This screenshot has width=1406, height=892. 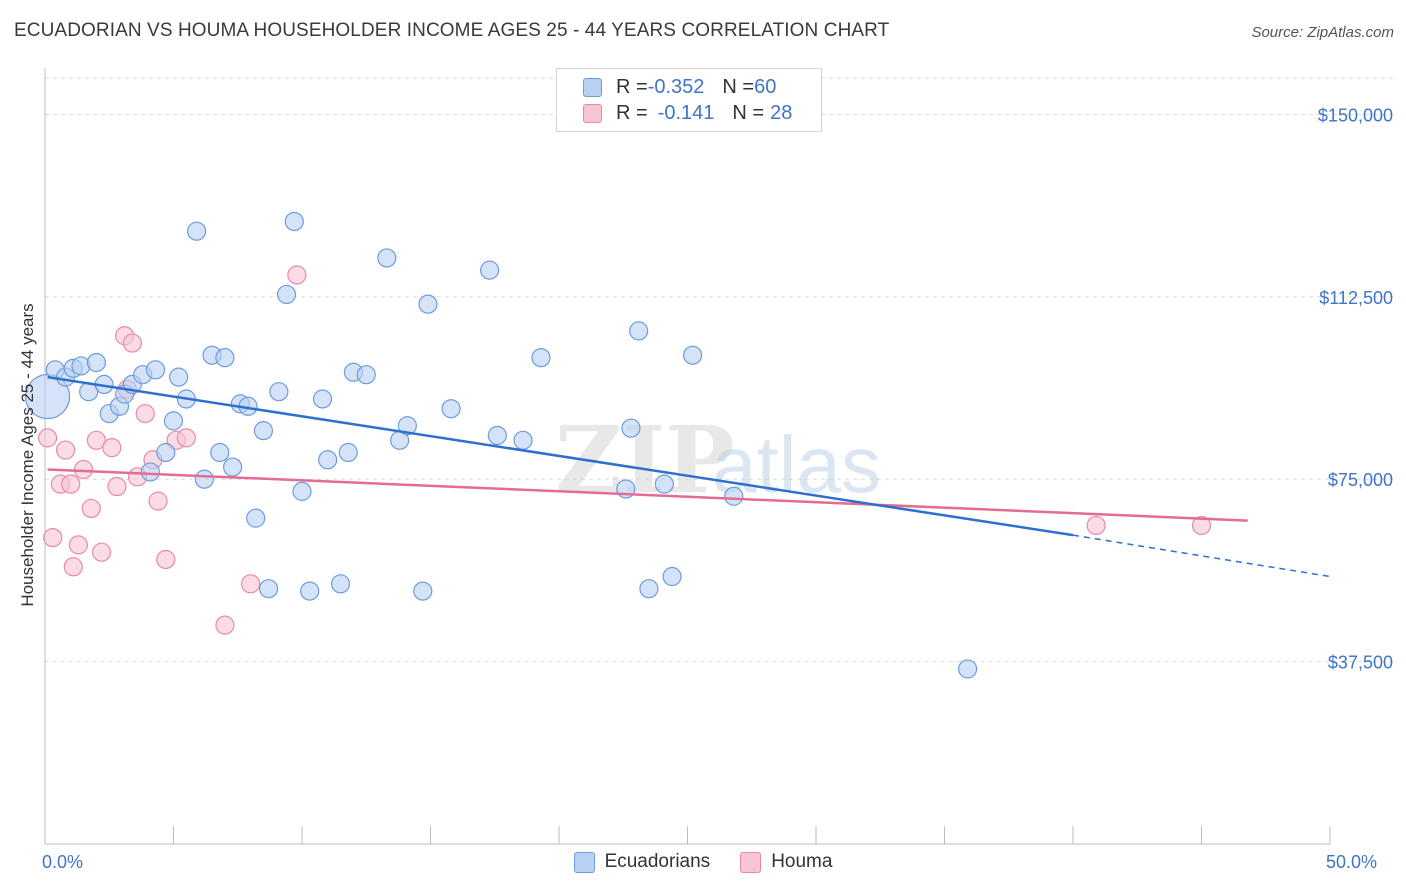 I want to click on y-tick-label: $150,000, so click(x=1355, y=115).